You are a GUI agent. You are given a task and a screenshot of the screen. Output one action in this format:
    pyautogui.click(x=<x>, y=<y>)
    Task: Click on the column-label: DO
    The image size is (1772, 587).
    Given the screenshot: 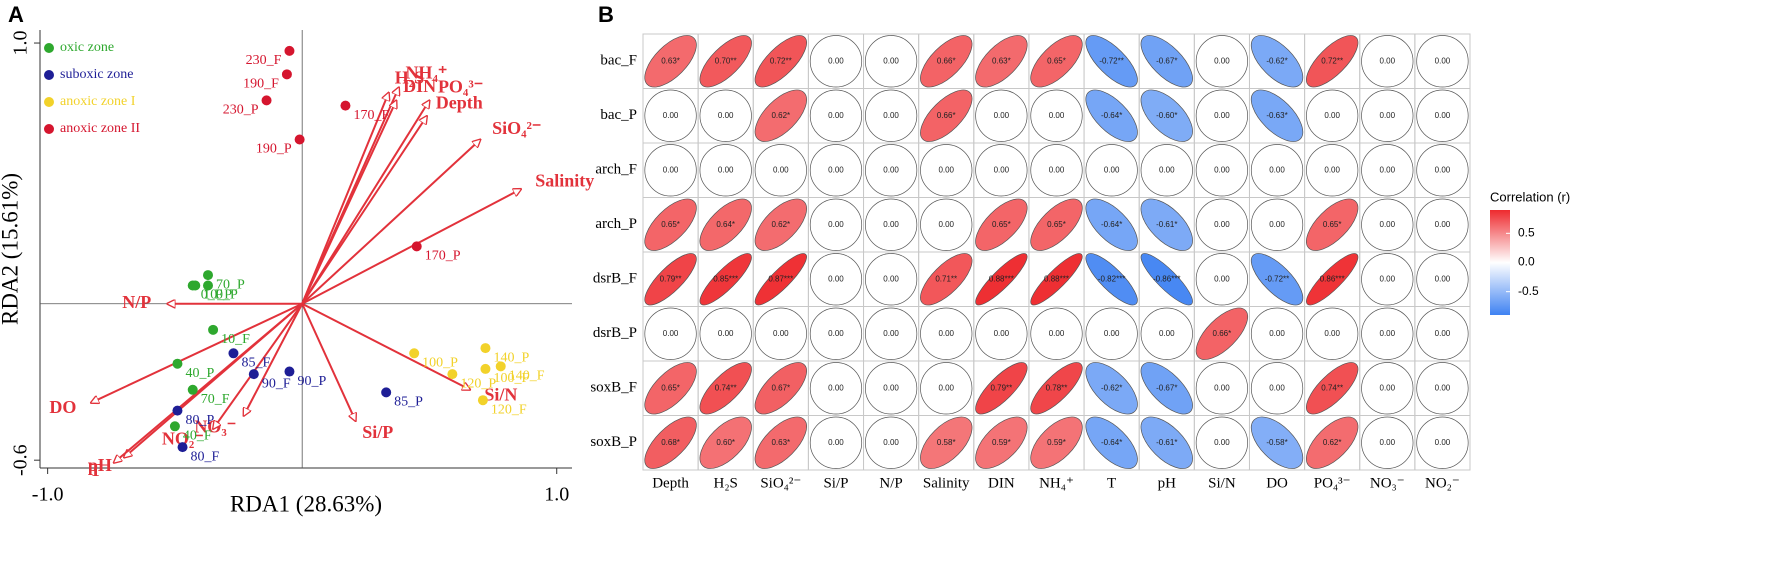 What is the action you would take?
    pyautogui.click(x=1277, y=483)
    